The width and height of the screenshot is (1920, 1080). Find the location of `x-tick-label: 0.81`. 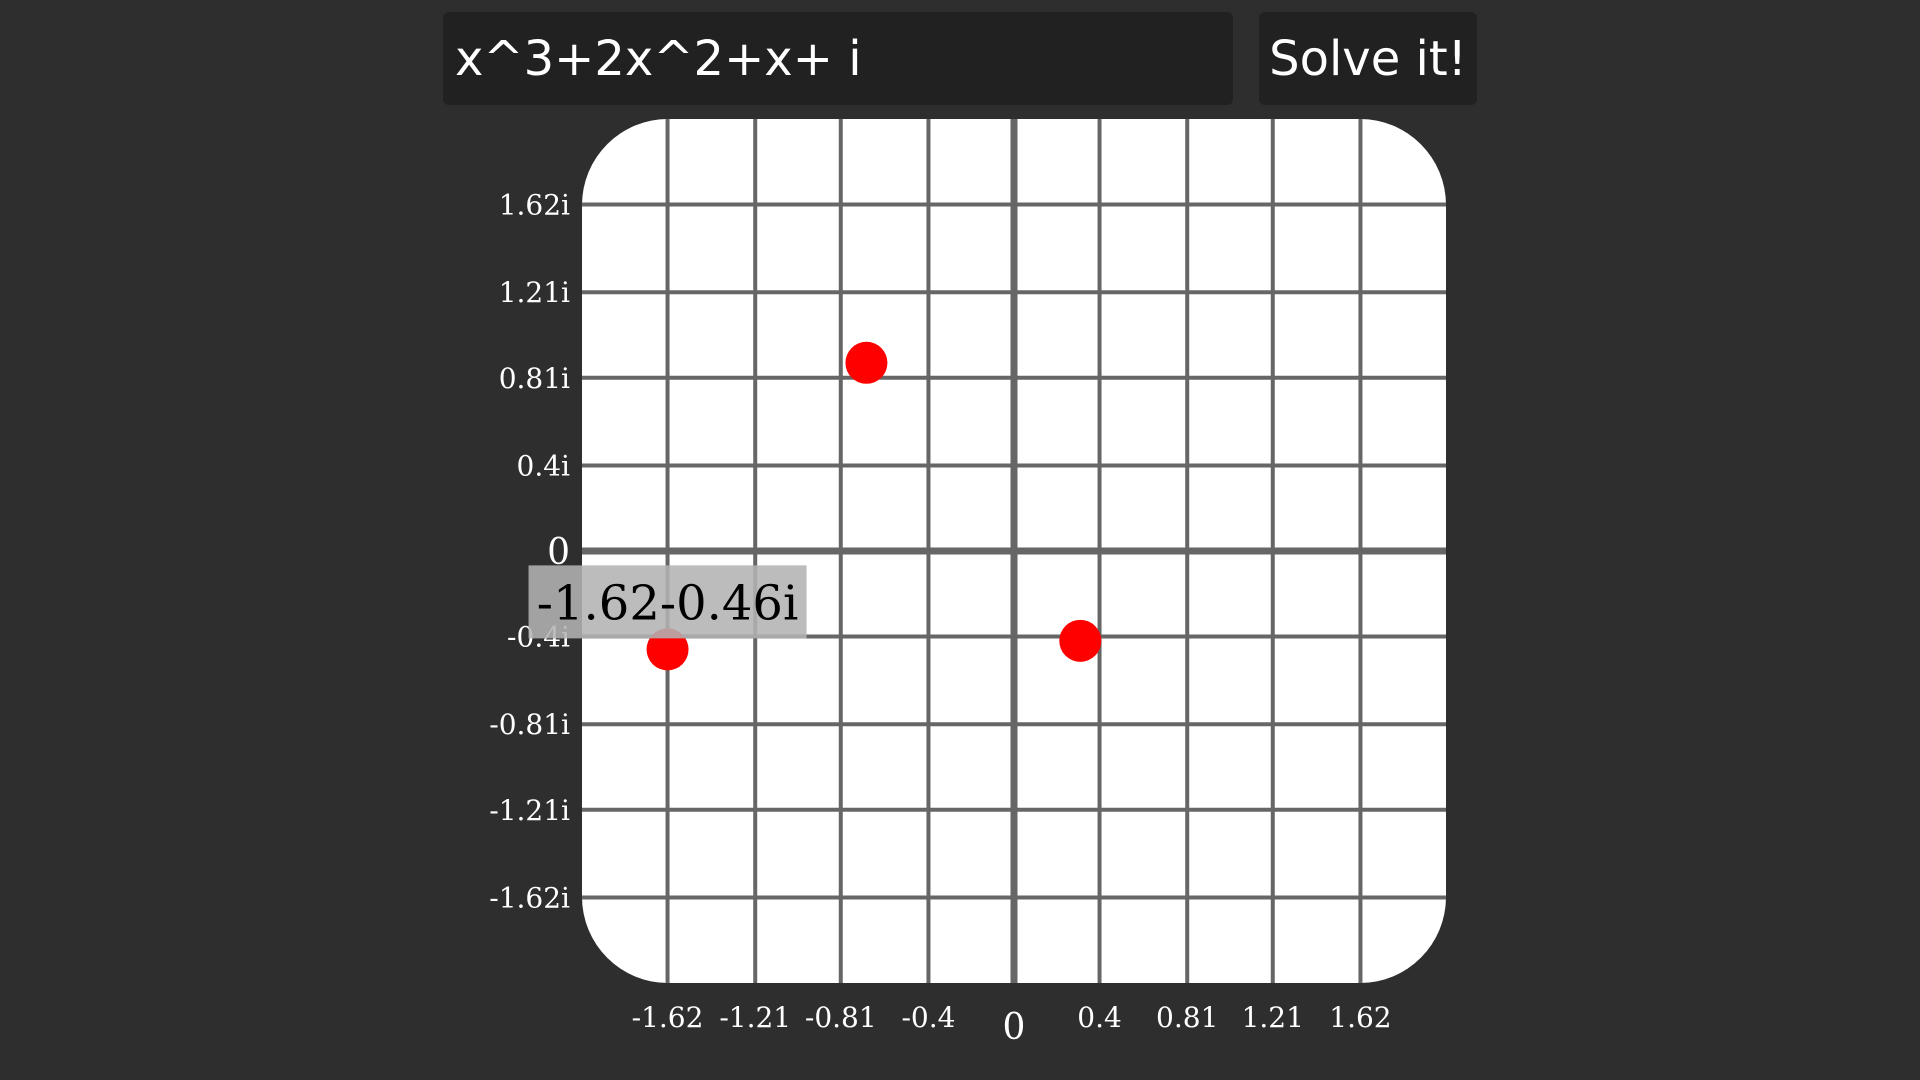

x-tick-label: 0.81 is located at coordinates (1187, 1017).